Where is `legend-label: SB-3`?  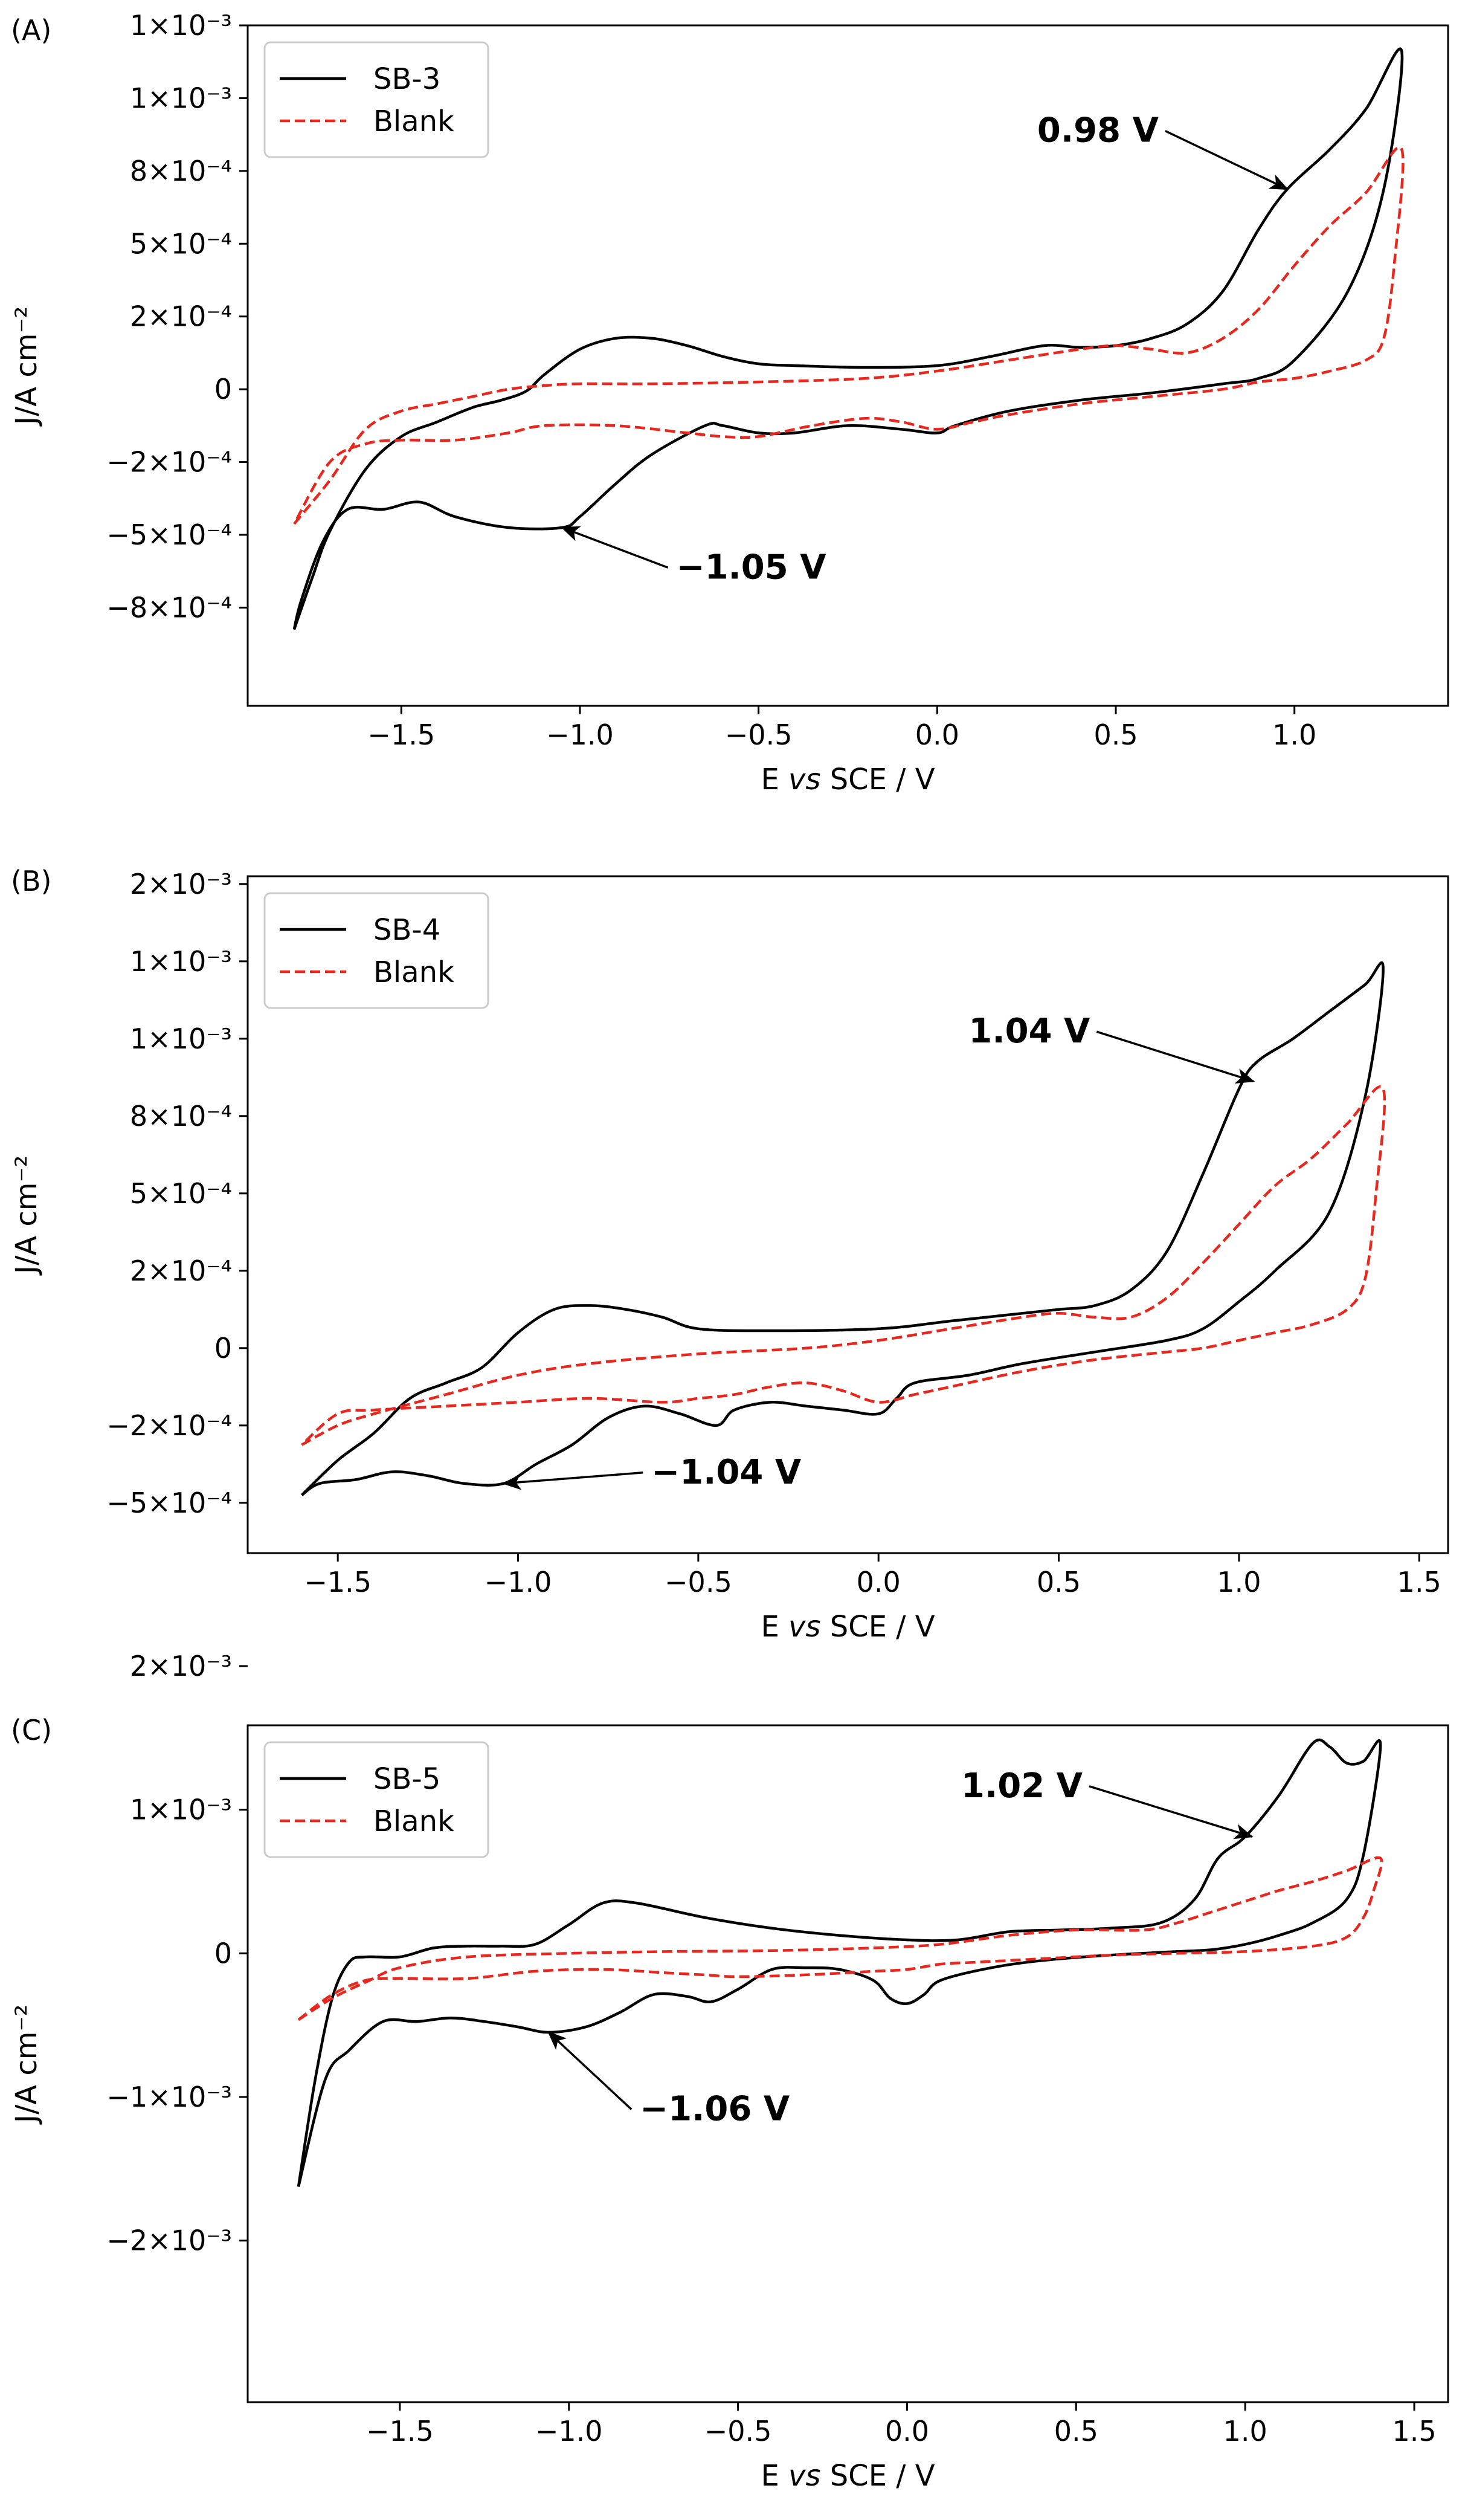 legend-label: SB-3 is located at coordinates (406, 79).